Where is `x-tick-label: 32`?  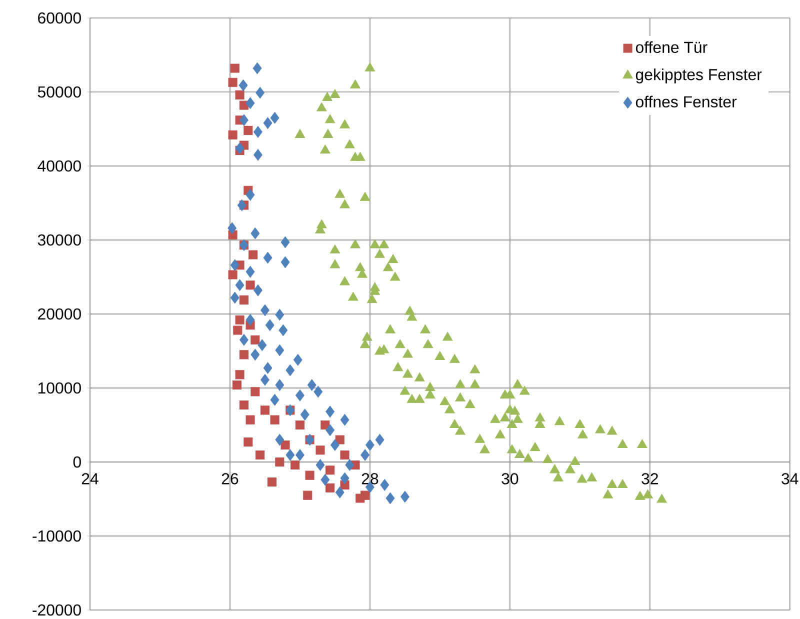 x-tick-label: 32 is located at coordinates (650, 478).